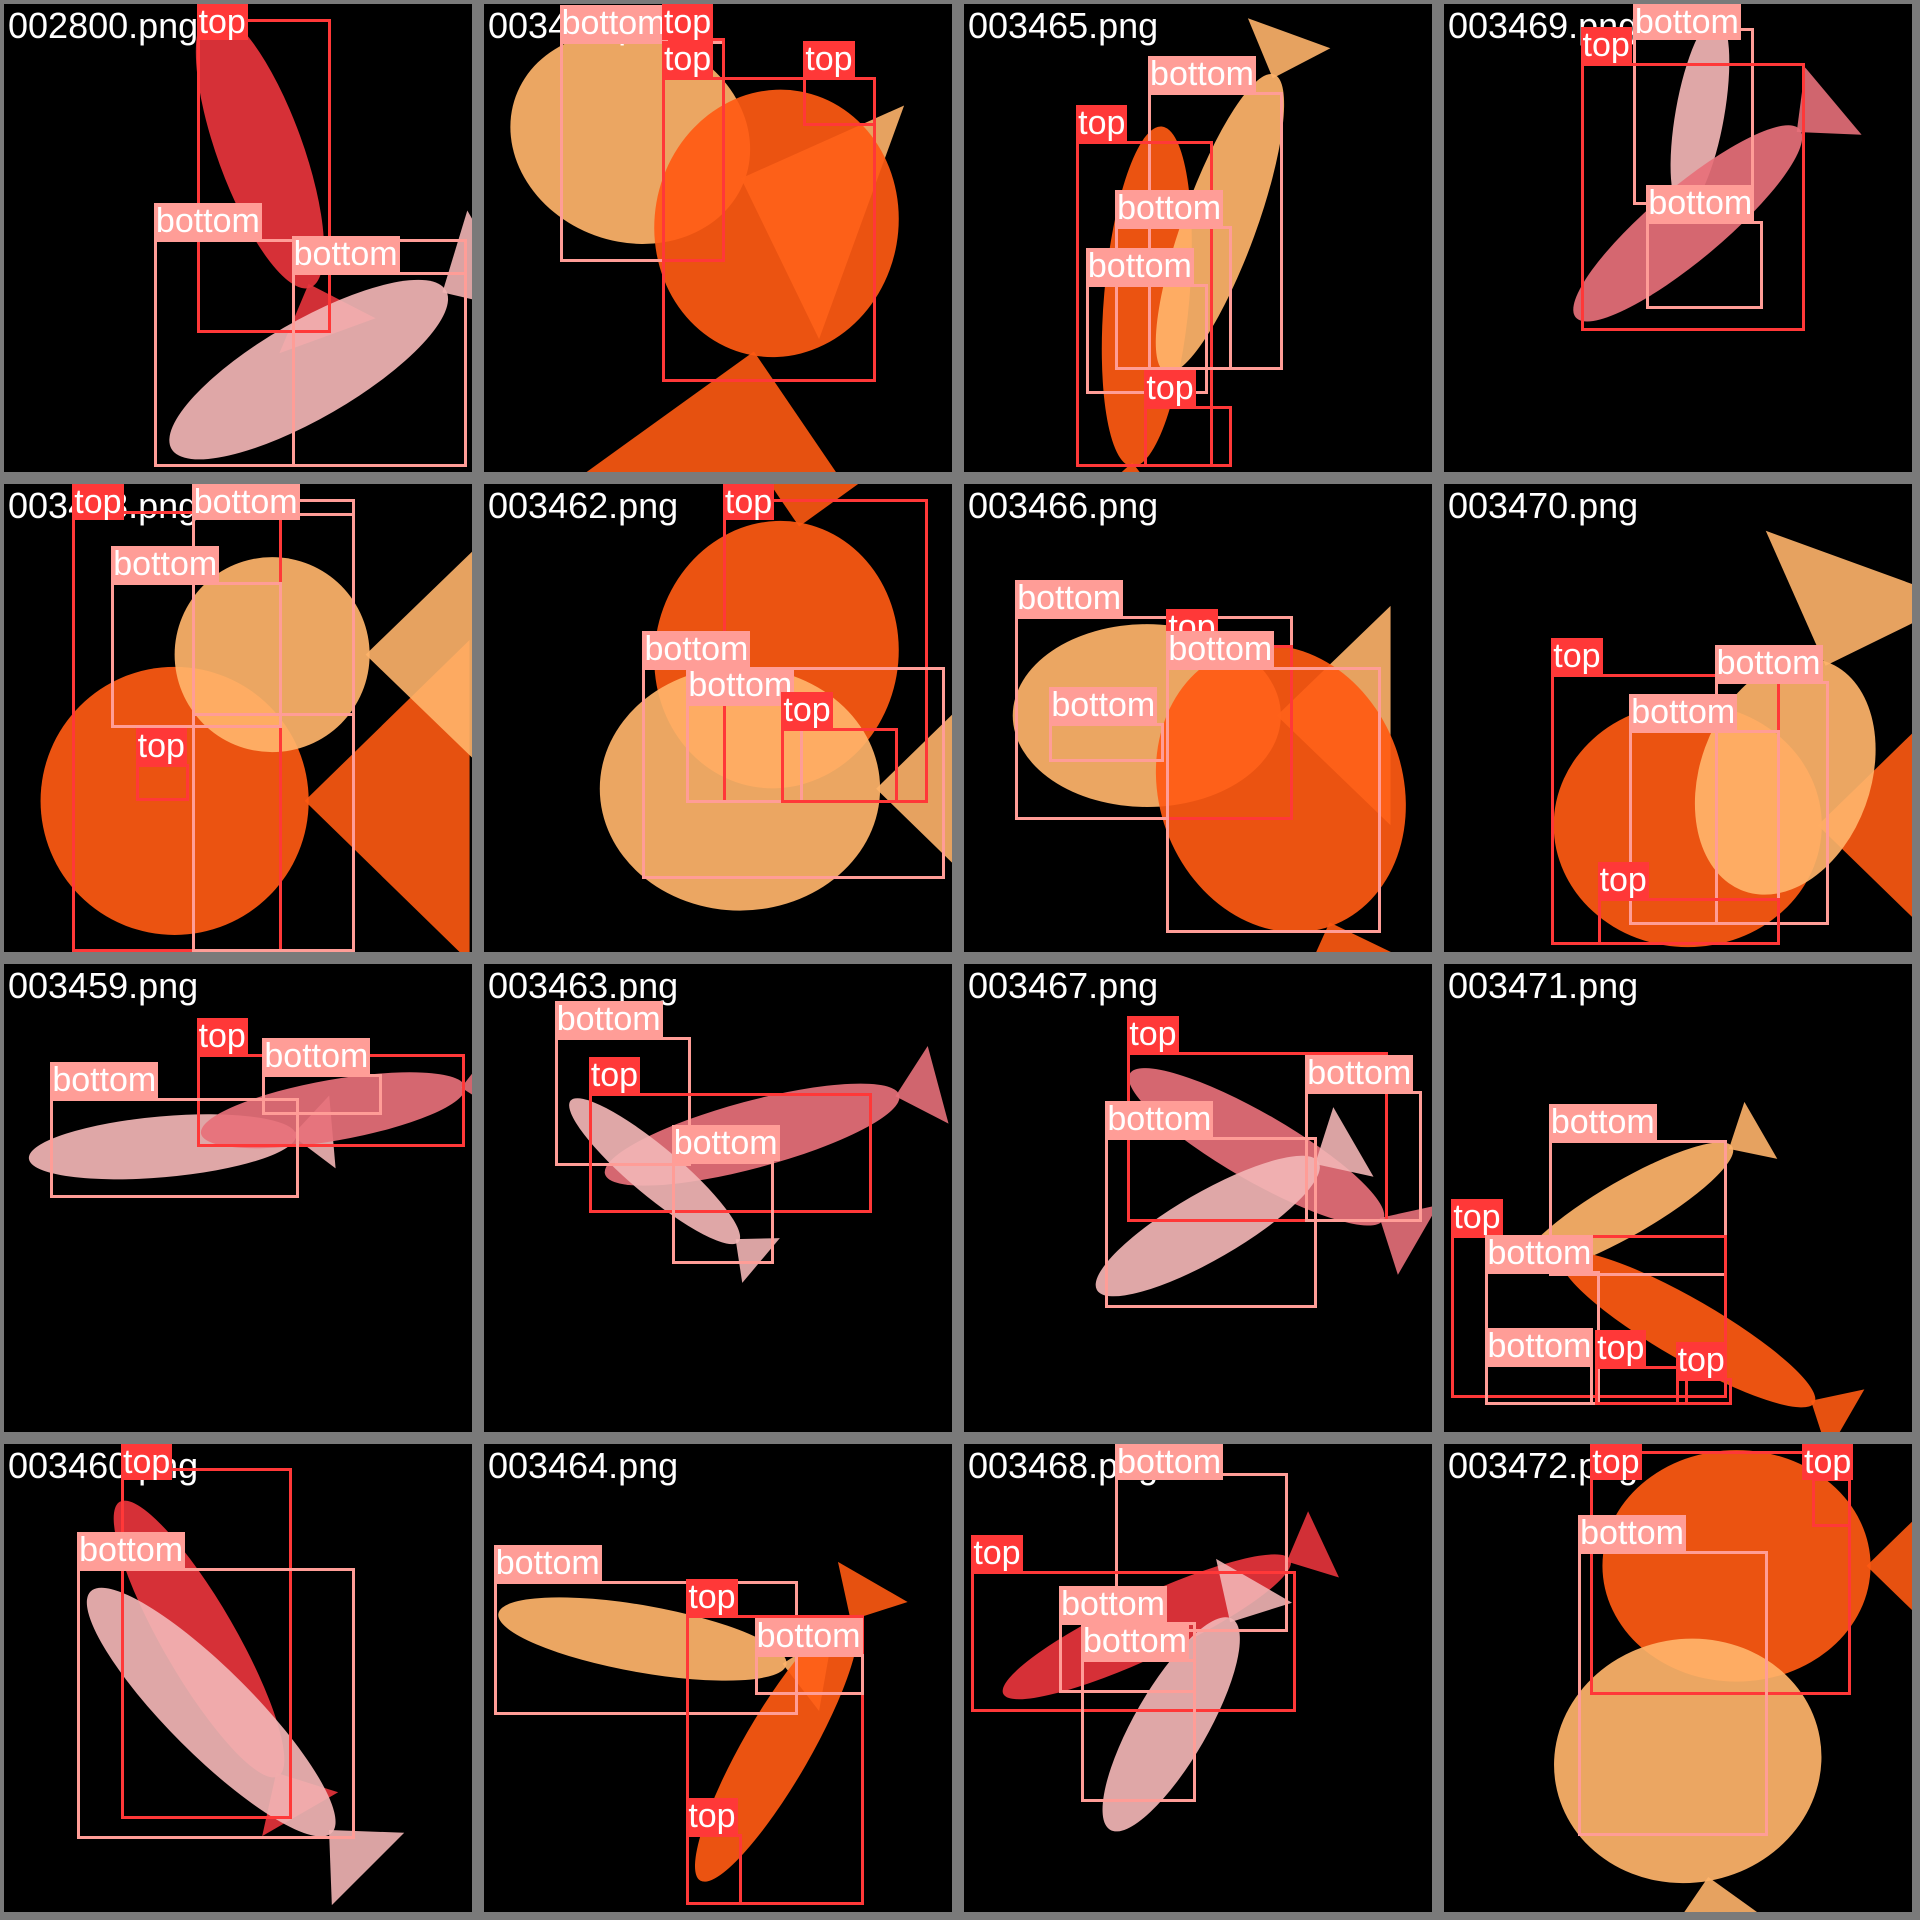 This screenshot has height=1920, width=1920. What do you see at coordinates (103, 25) in the screenshot?
I see `image-filename: 002800.png` at bounding box center [103, 25].